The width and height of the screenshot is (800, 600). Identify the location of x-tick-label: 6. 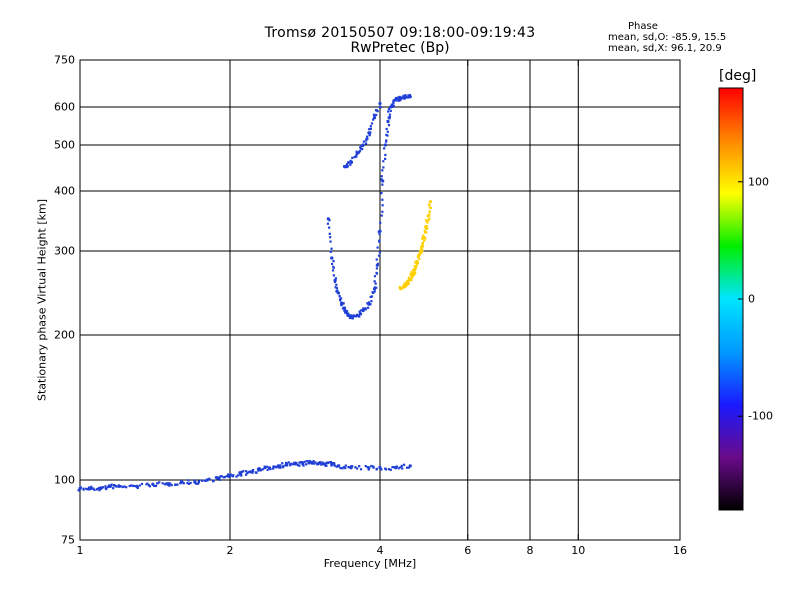
(468, 550).